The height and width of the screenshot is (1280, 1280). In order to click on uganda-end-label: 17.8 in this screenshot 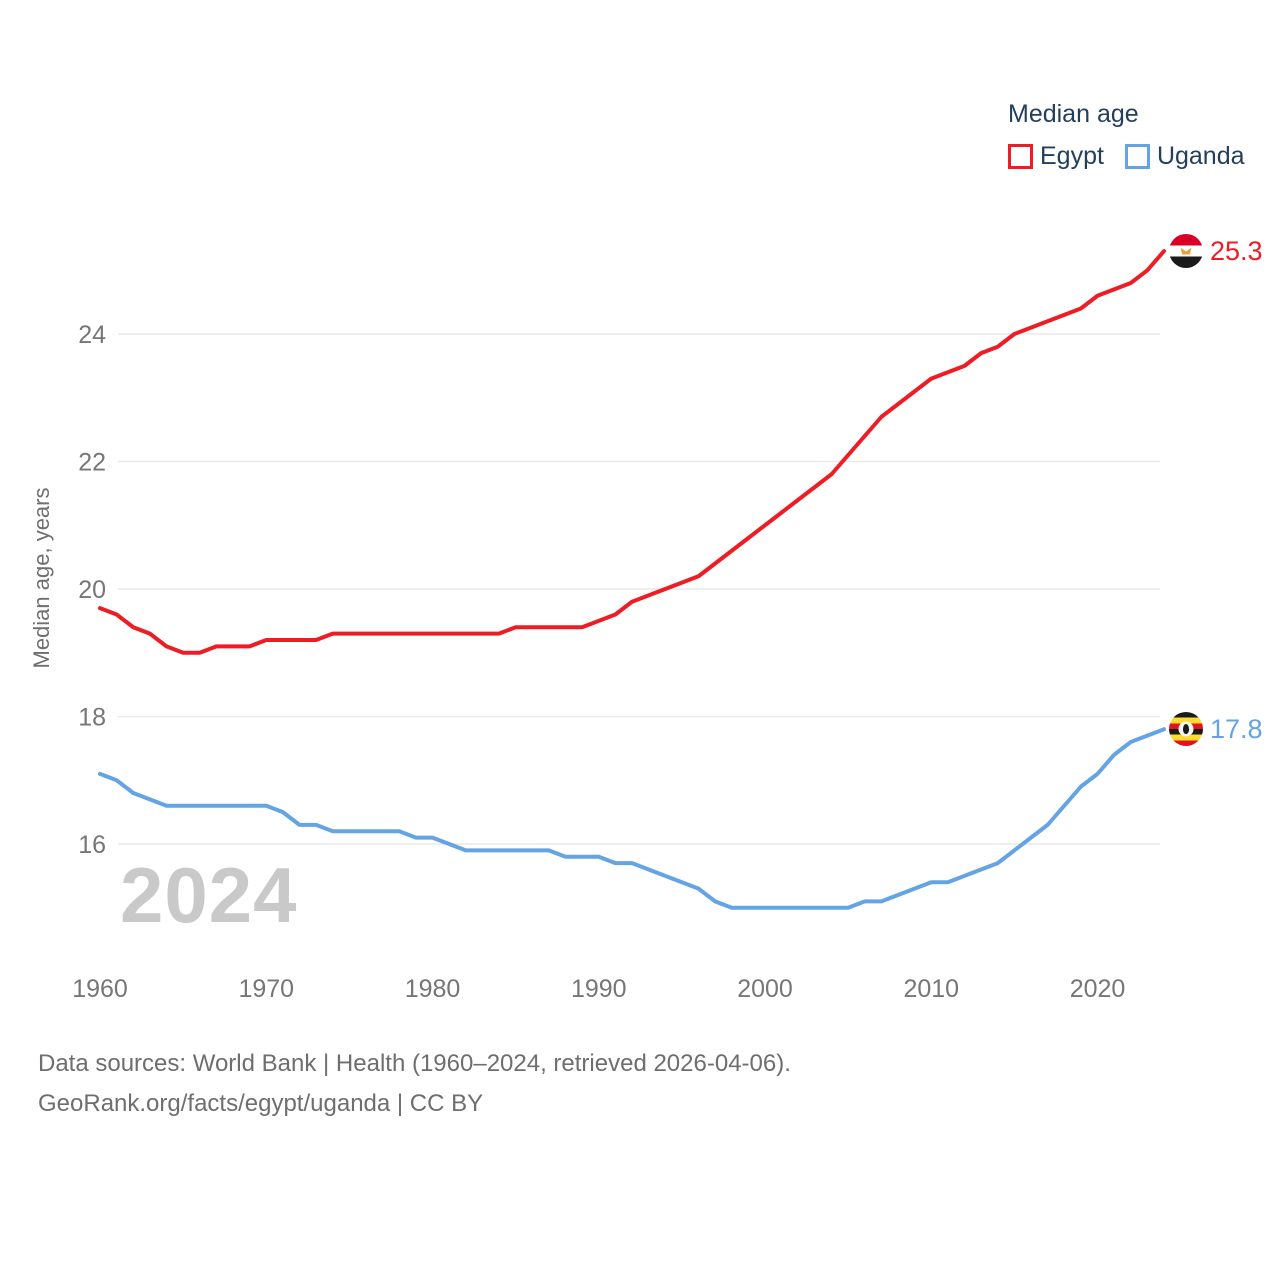, I will do `click(1216, 729)`.